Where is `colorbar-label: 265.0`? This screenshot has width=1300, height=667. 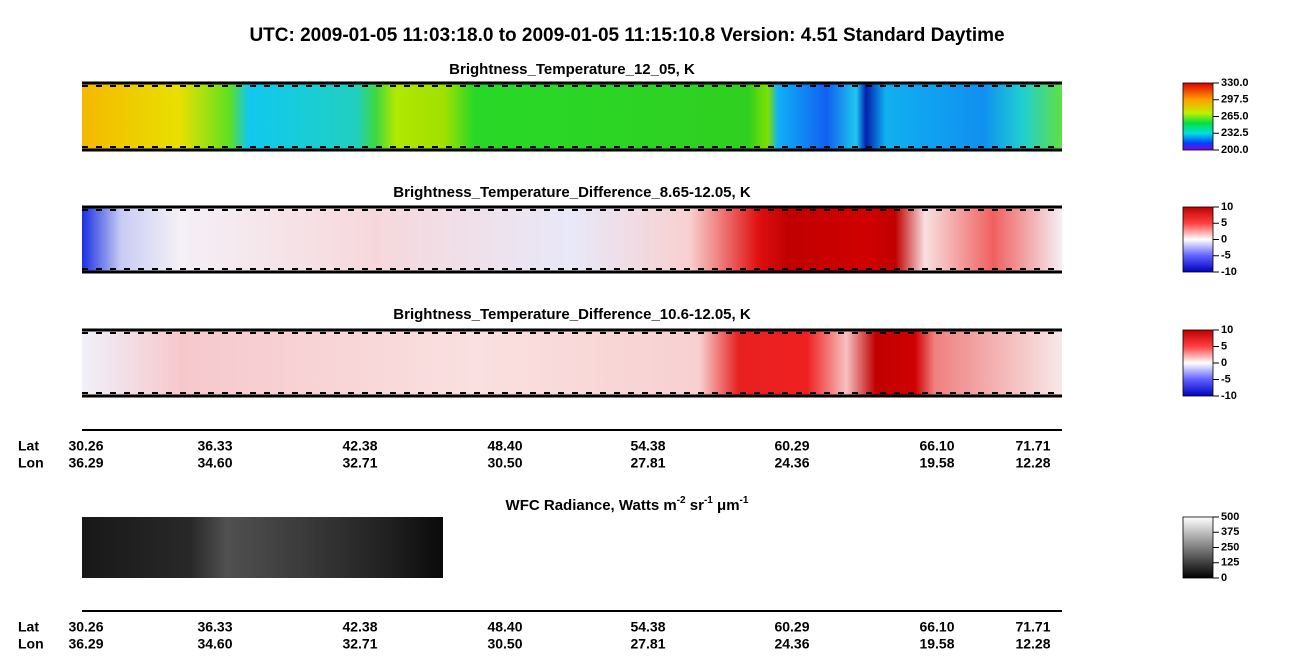
colorbar-label: 265.0 is located at coordinates (1235, 116).